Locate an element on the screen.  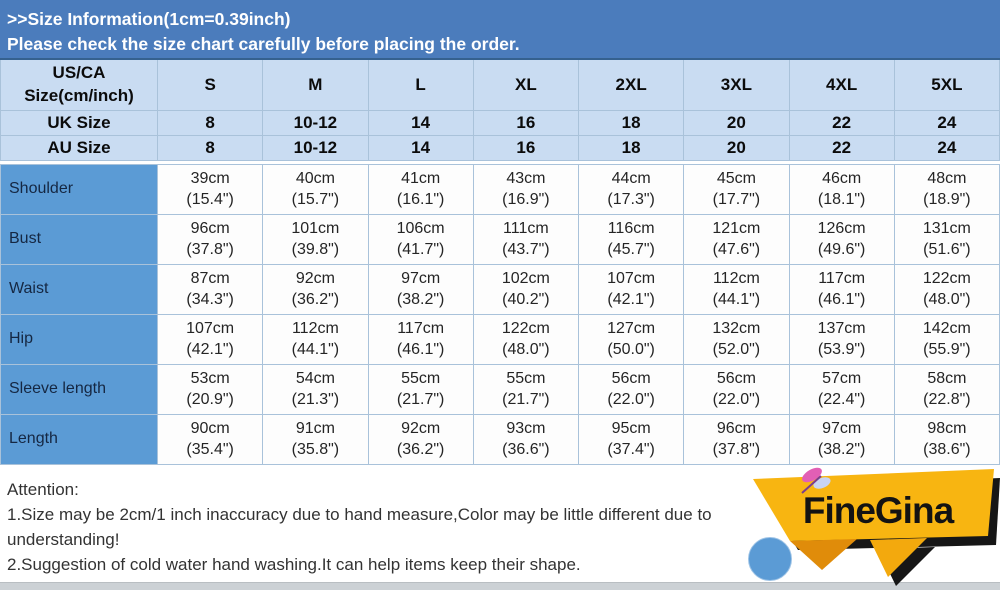
size-info-title: >>Size Information(1cm=0.39inch) is located at coordinates (149, 19).